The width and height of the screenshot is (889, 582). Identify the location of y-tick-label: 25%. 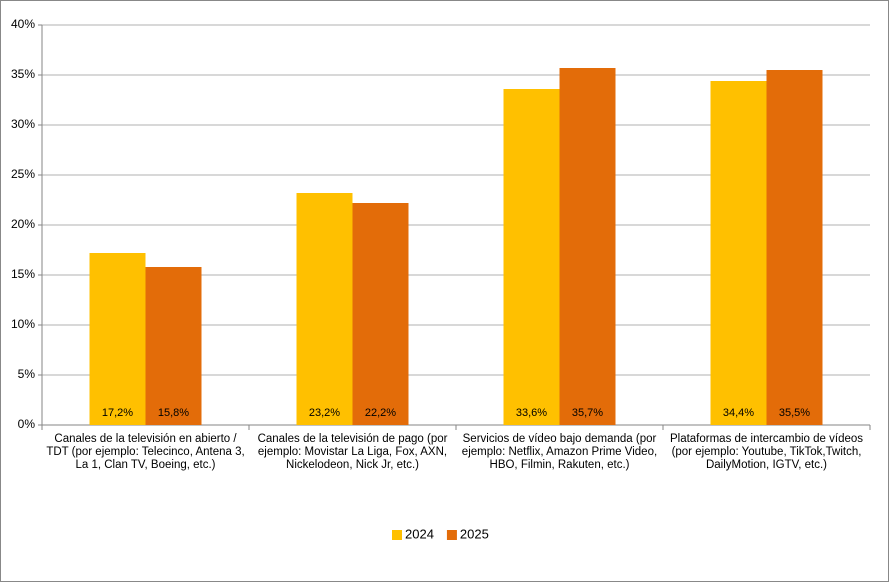
(23, 174).